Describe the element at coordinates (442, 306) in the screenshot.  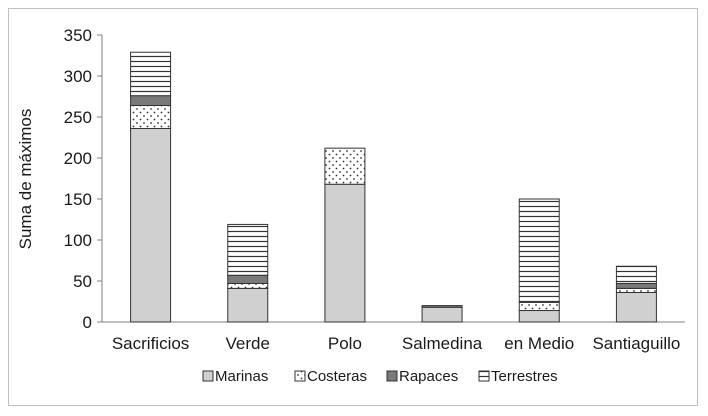
I see `bar-segment-rapaces-salmedina` at that location.